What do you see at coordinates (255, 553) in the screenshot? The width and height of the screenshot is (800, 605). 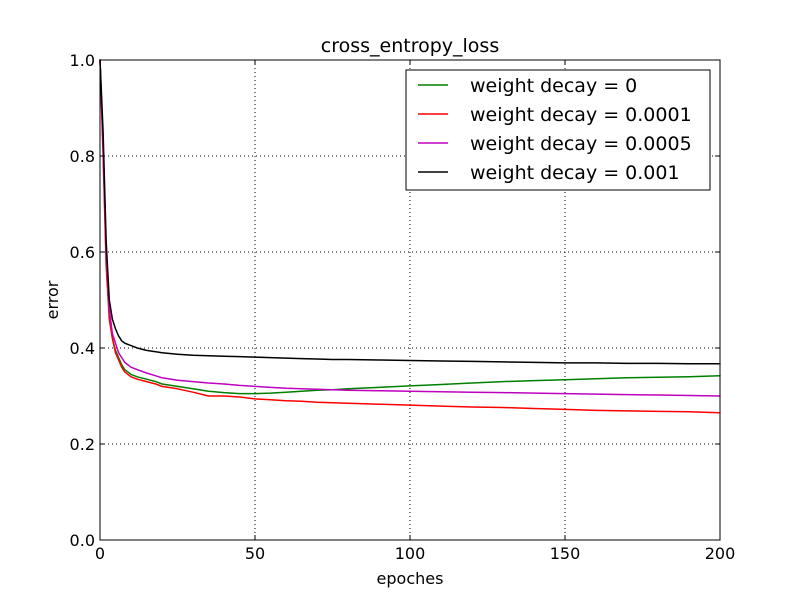 I see `x-tick-label: 50` at bounding box center [255, 553].